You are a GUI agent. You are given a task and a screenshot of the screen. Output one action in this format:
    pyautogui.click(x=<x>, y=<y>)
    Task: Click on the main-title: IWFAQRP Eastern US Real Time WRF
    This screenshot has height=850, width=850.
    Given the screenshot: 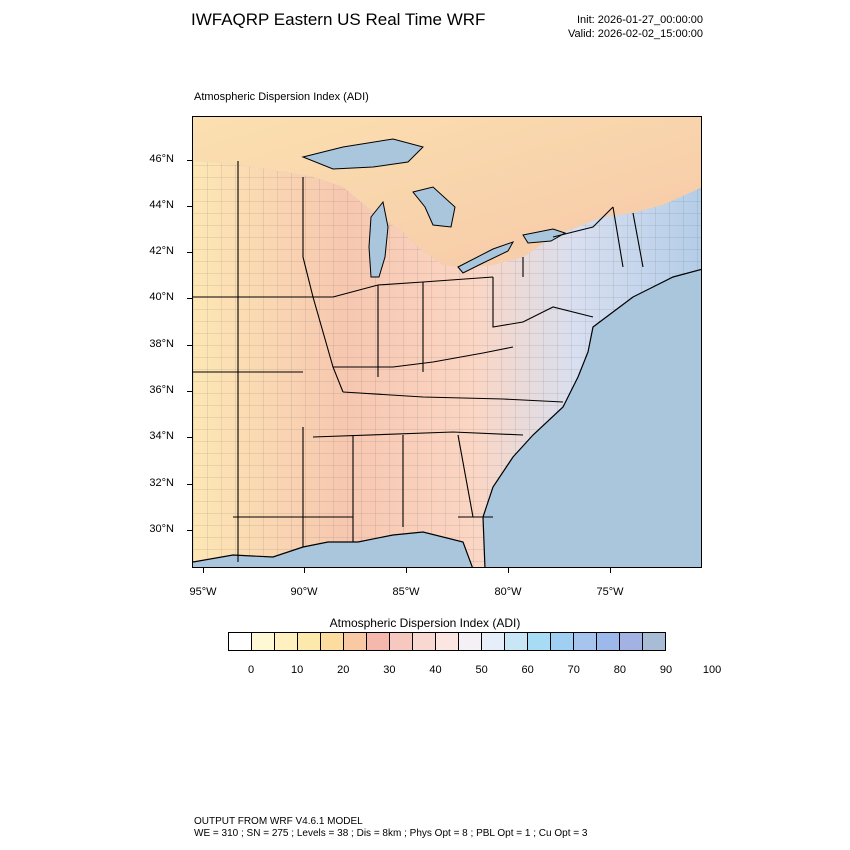 What is the action you would take?
    pyautogui.click(x=338, y=19)
    